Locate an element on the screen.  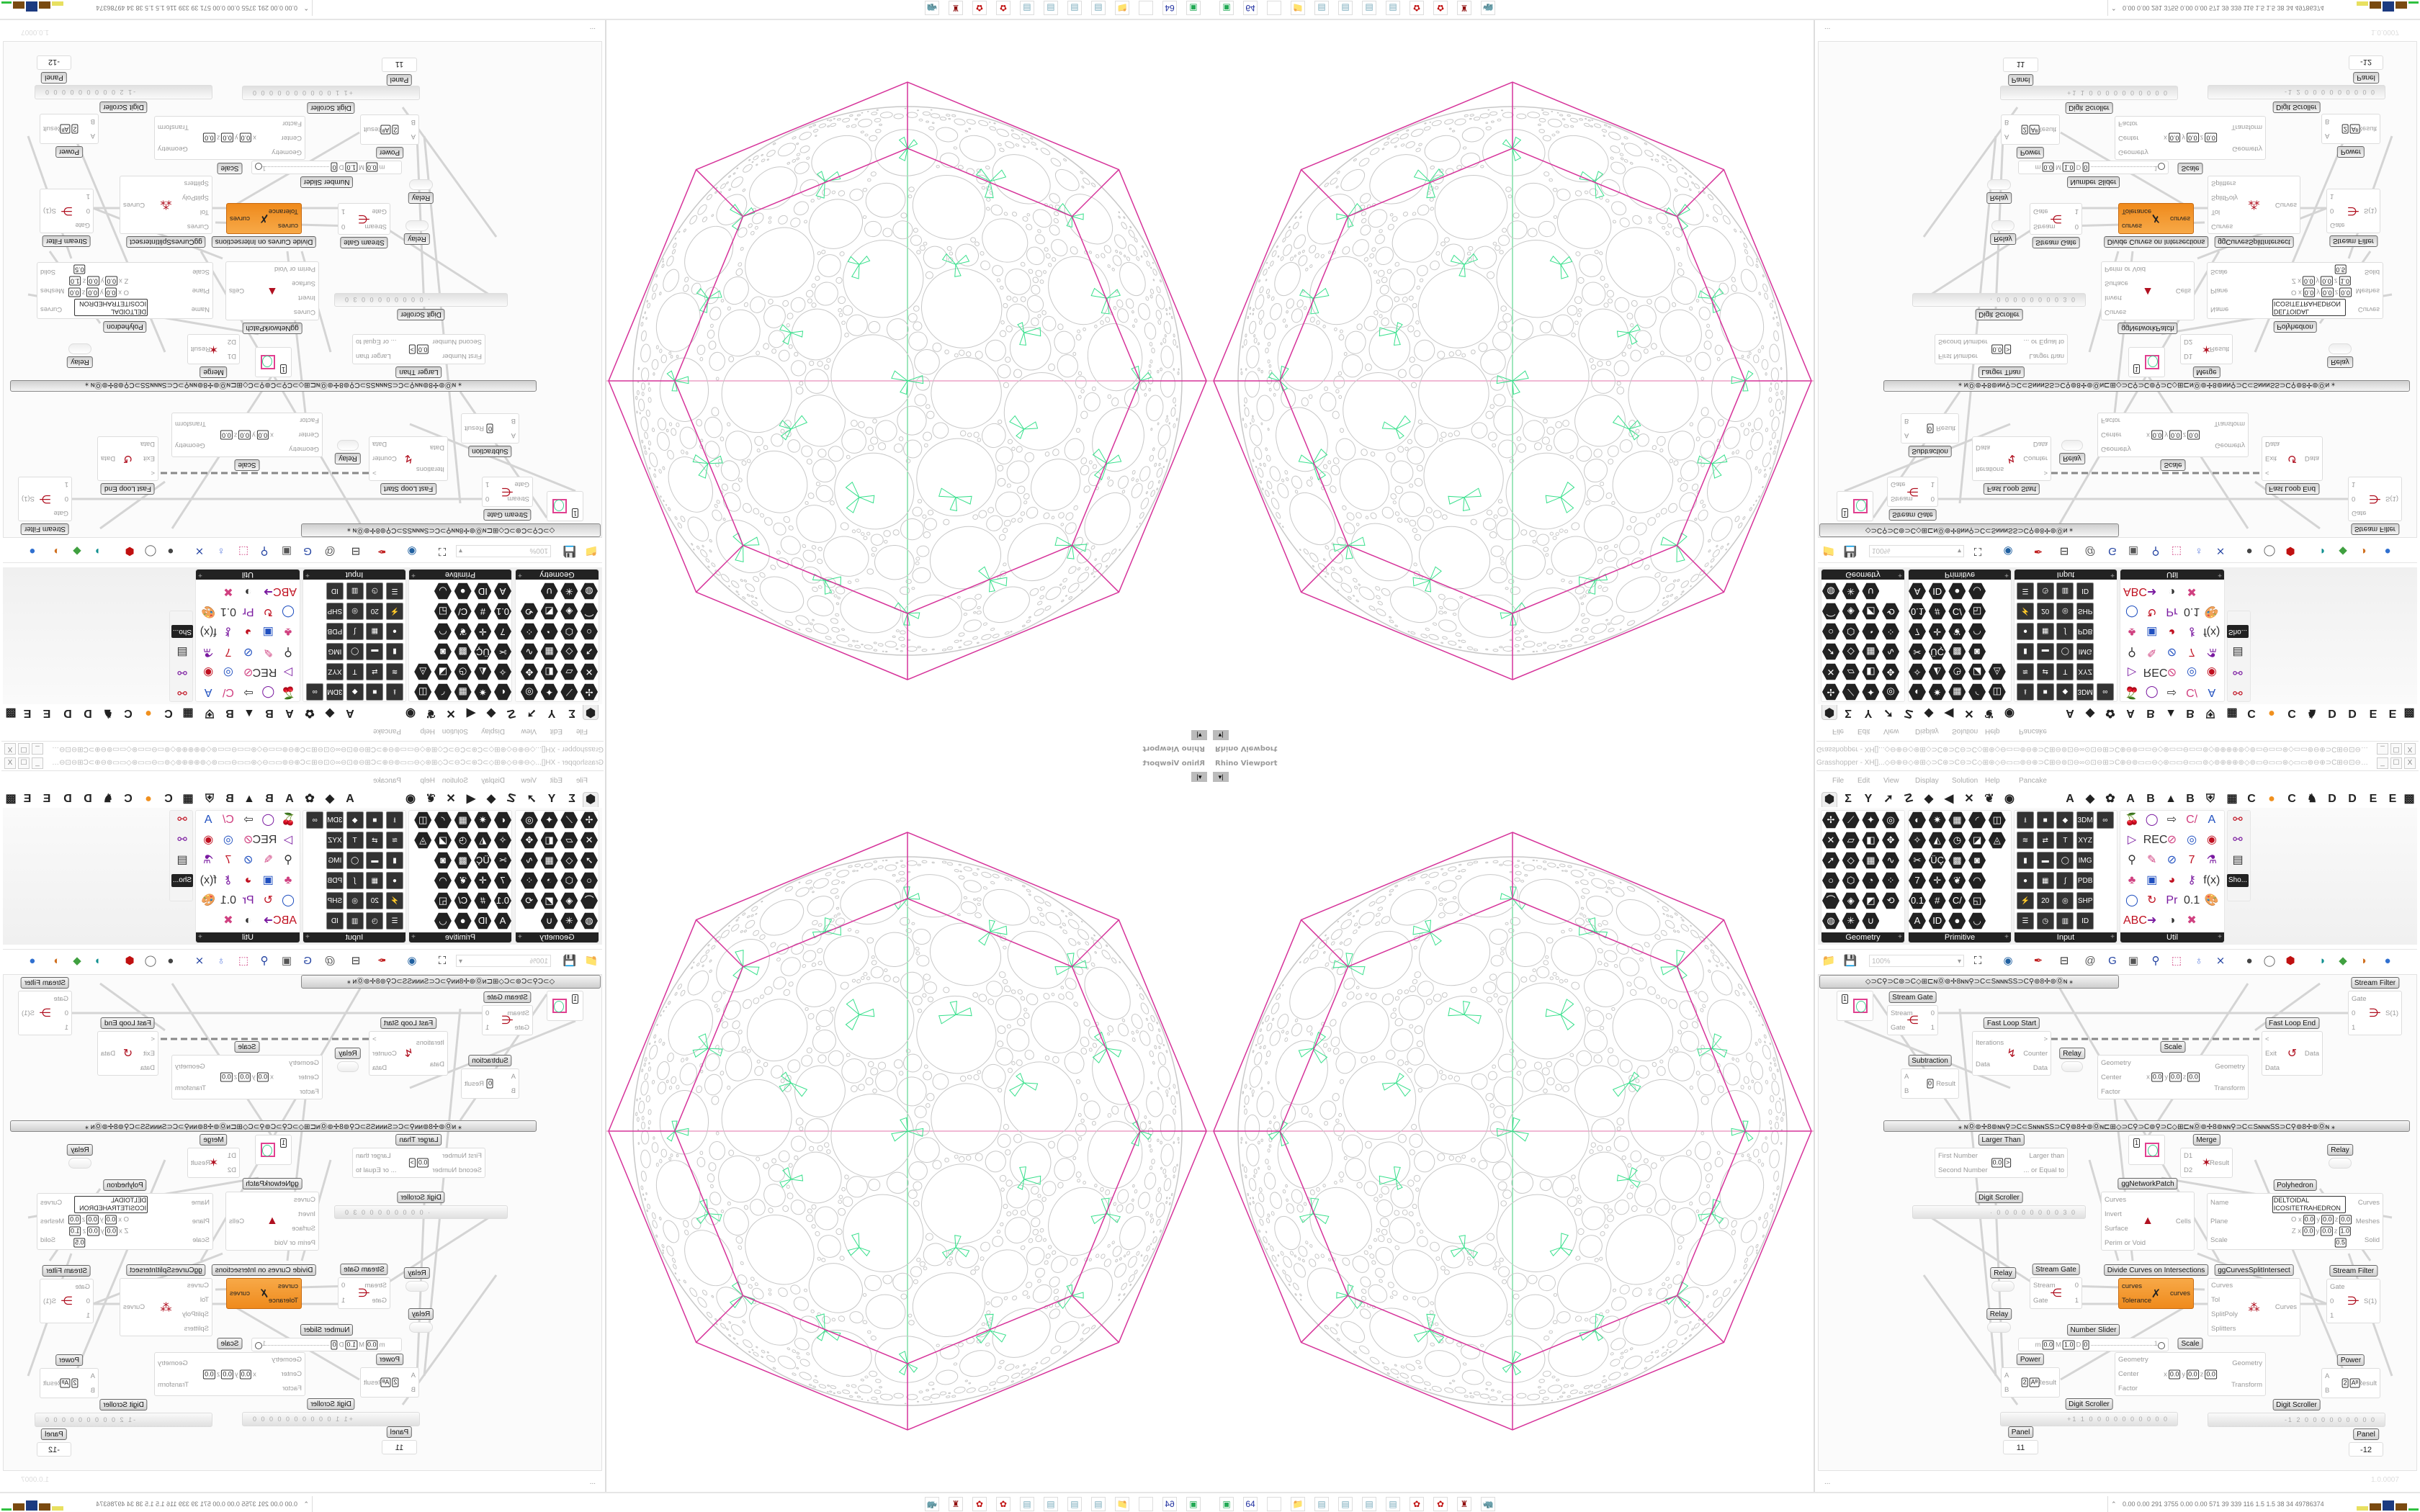
ribbon-component-icon: PDB is located at coordinates (335, 880).